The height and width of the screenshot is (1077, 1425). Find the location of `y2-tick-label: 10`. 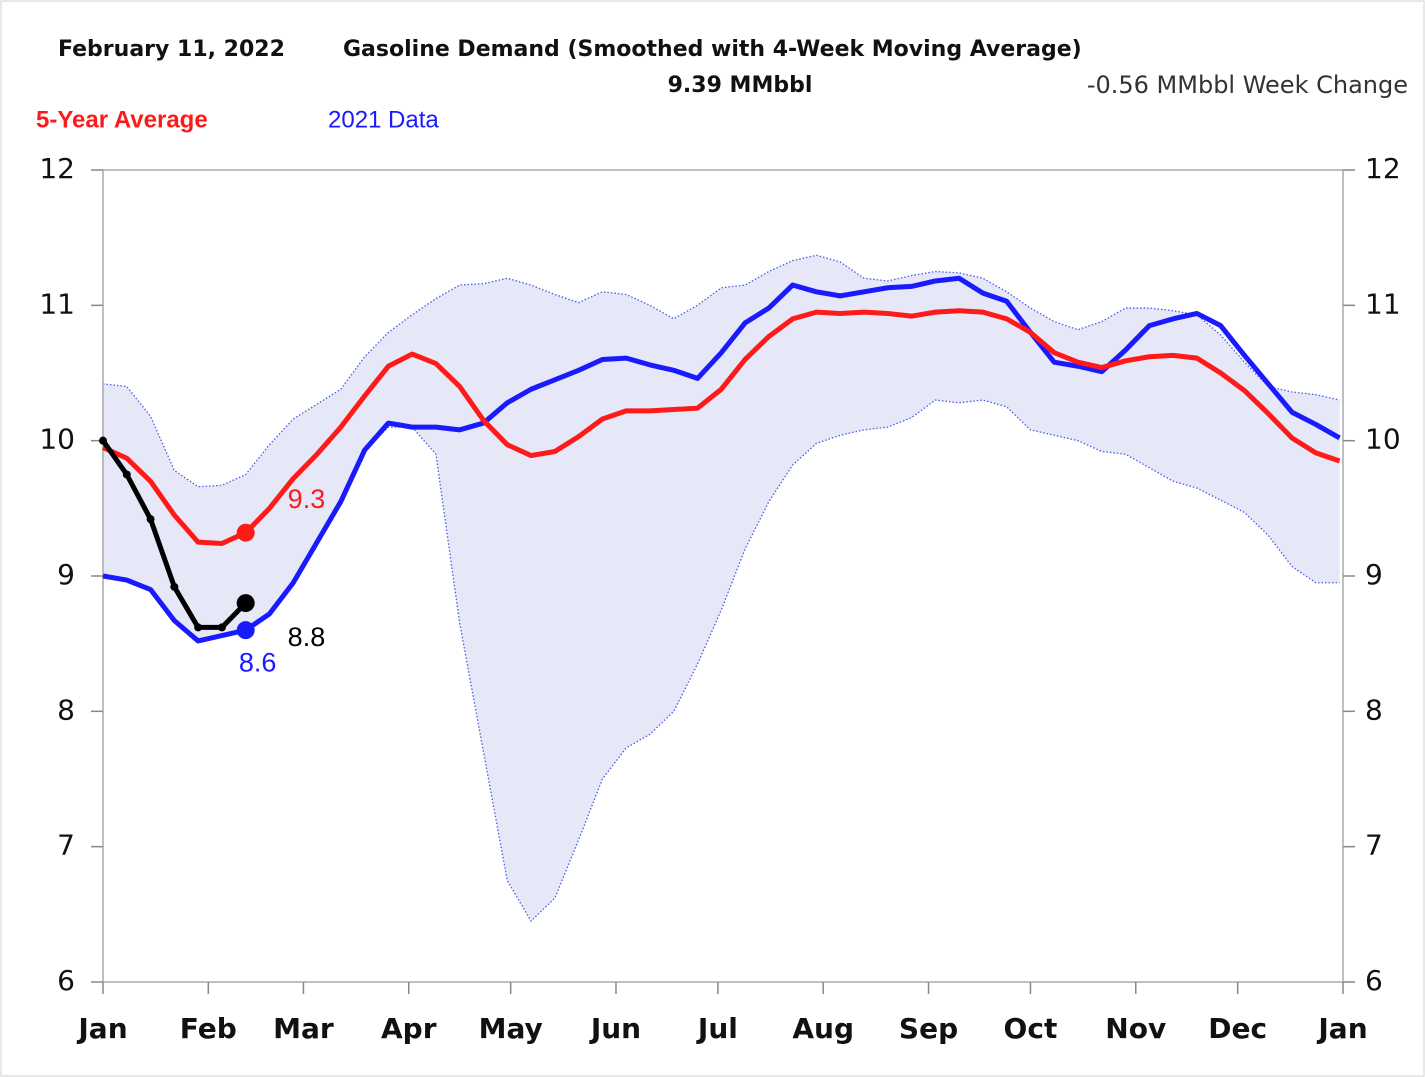

y2-tick-label: 10 is located at coordinates (1383, 439).